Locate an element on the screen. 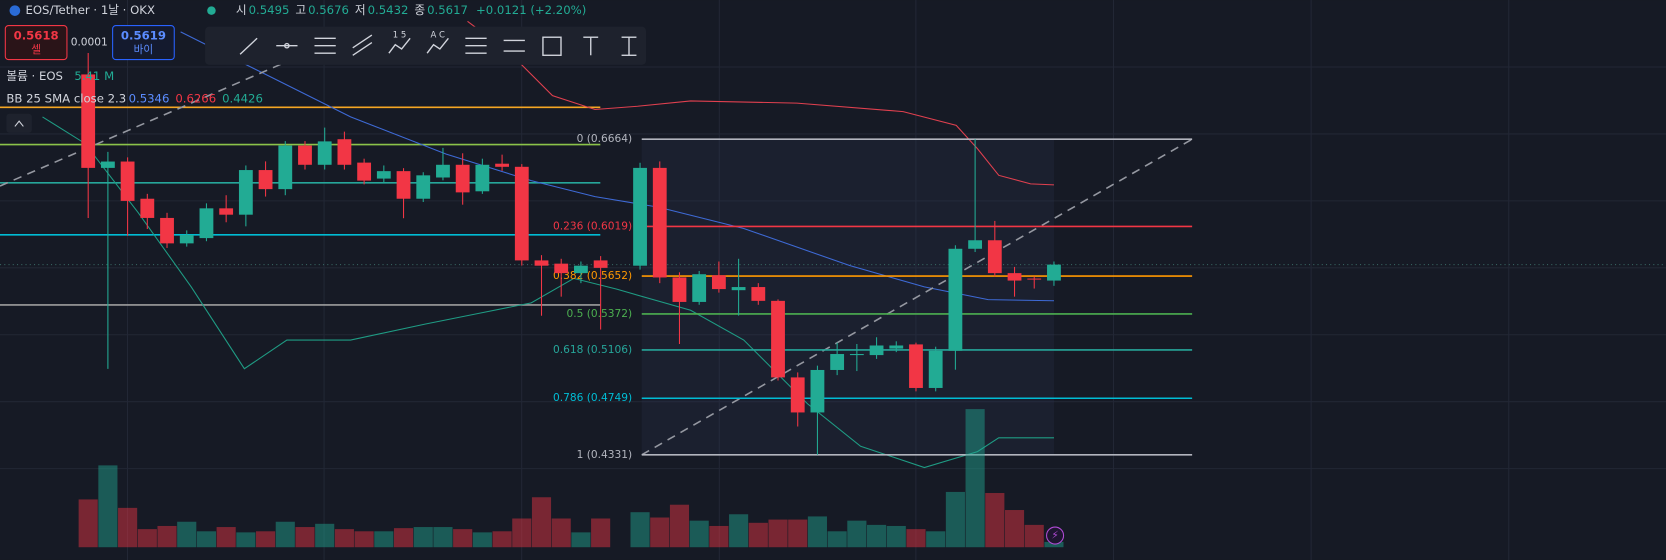 This screenshot has width=1666, height=560. alert-button is located at coordinates (1055, 535).